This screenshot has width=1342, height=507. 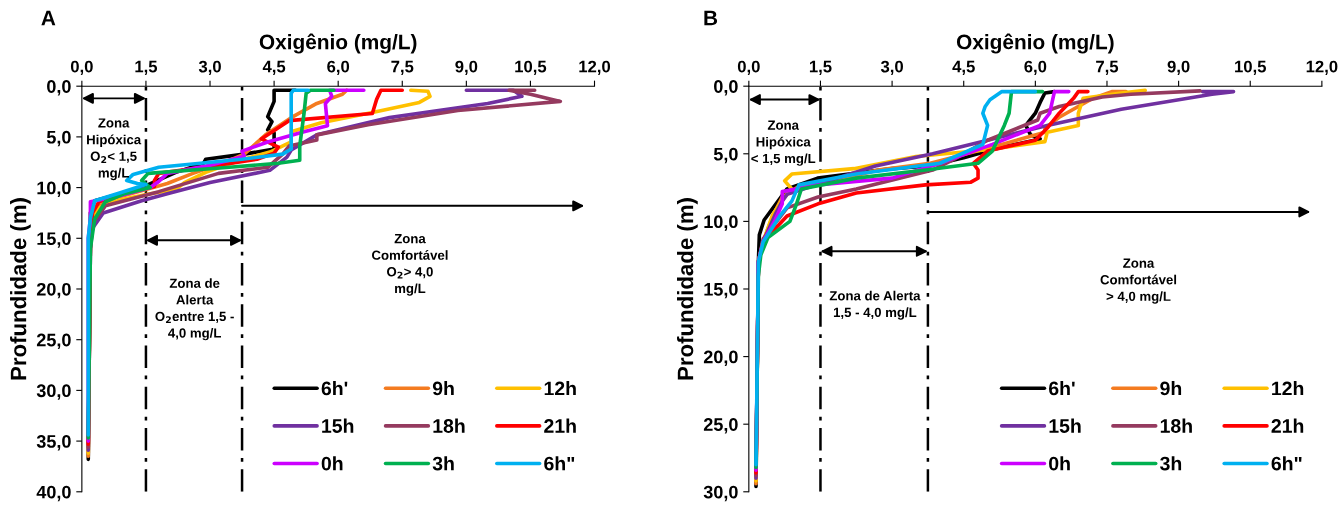 What do you see at coordinates (48, 18) in the screenshot?
I see `chart-title: A` at bounding box center [48, 18].